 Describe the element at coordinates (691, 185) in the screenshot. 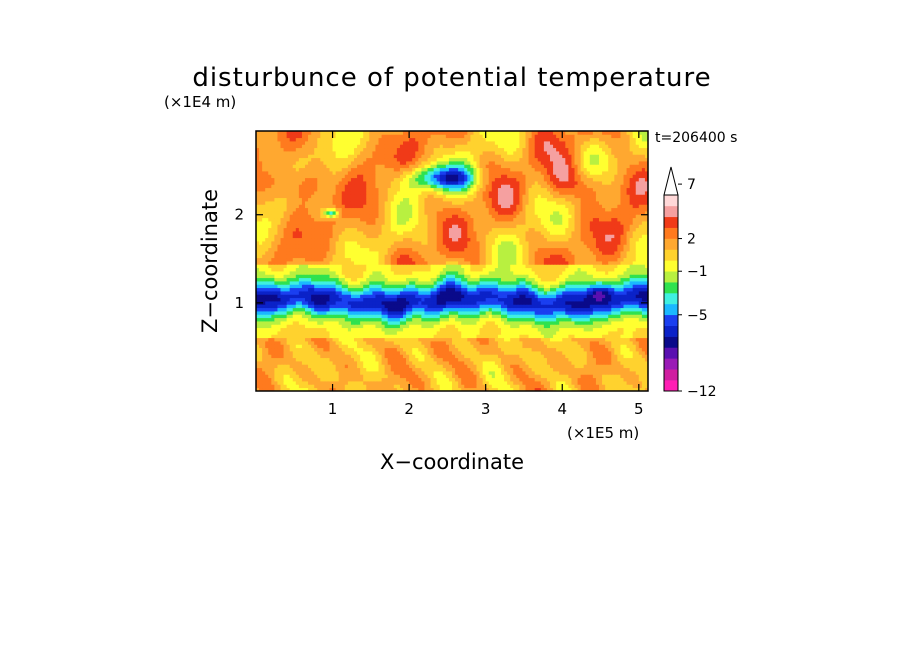

I see `colorbar-tick-label: 7` at that location.